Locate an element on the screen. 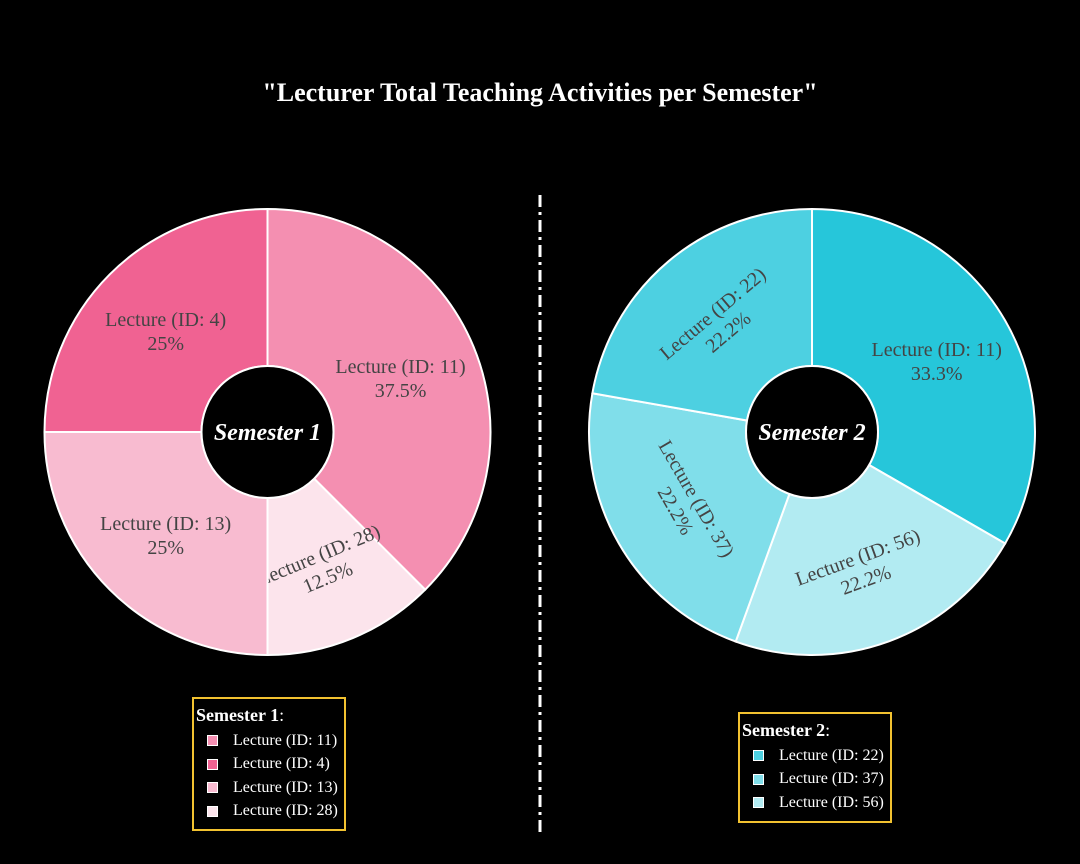 Image resolution: width=1080 pixels, height=864 pixels. legend-title: Semester 1: is located at coordinates (240, 715).